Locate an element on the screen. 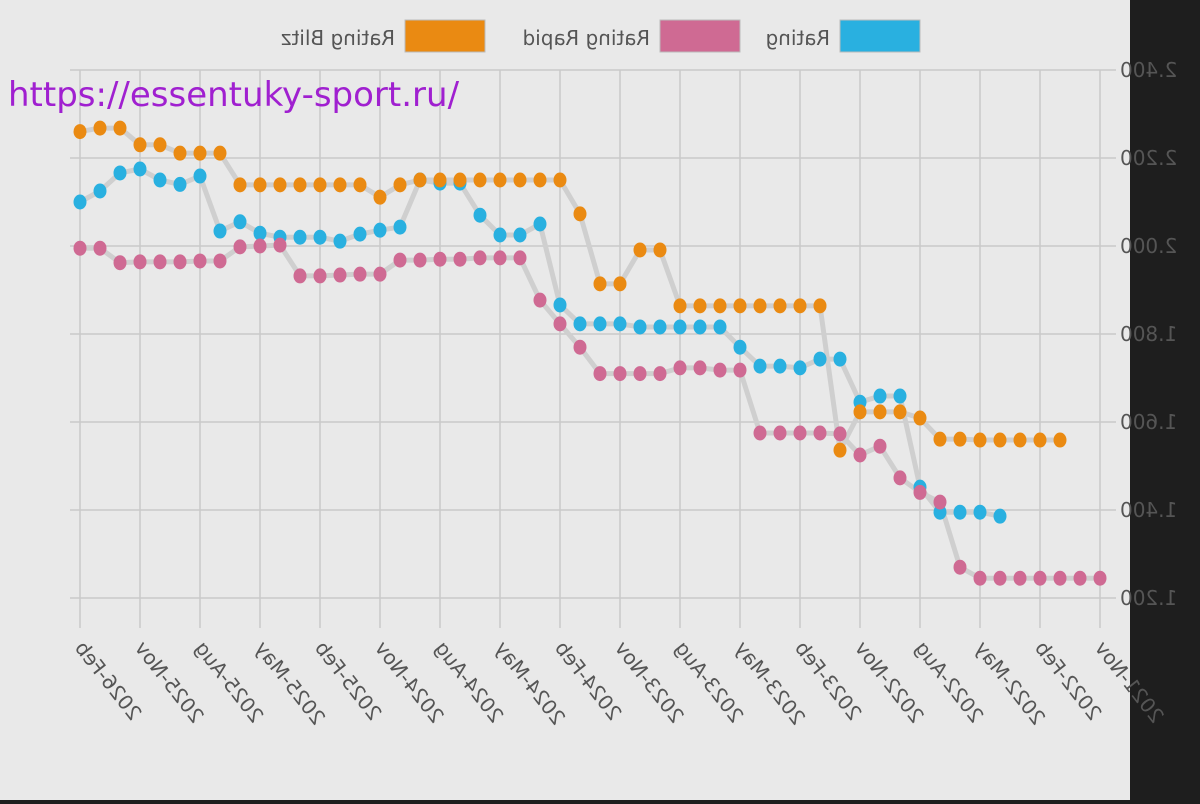 This screenshot has width=1200, height=804. legend-label: Rating is located at coordinates (798, 38).